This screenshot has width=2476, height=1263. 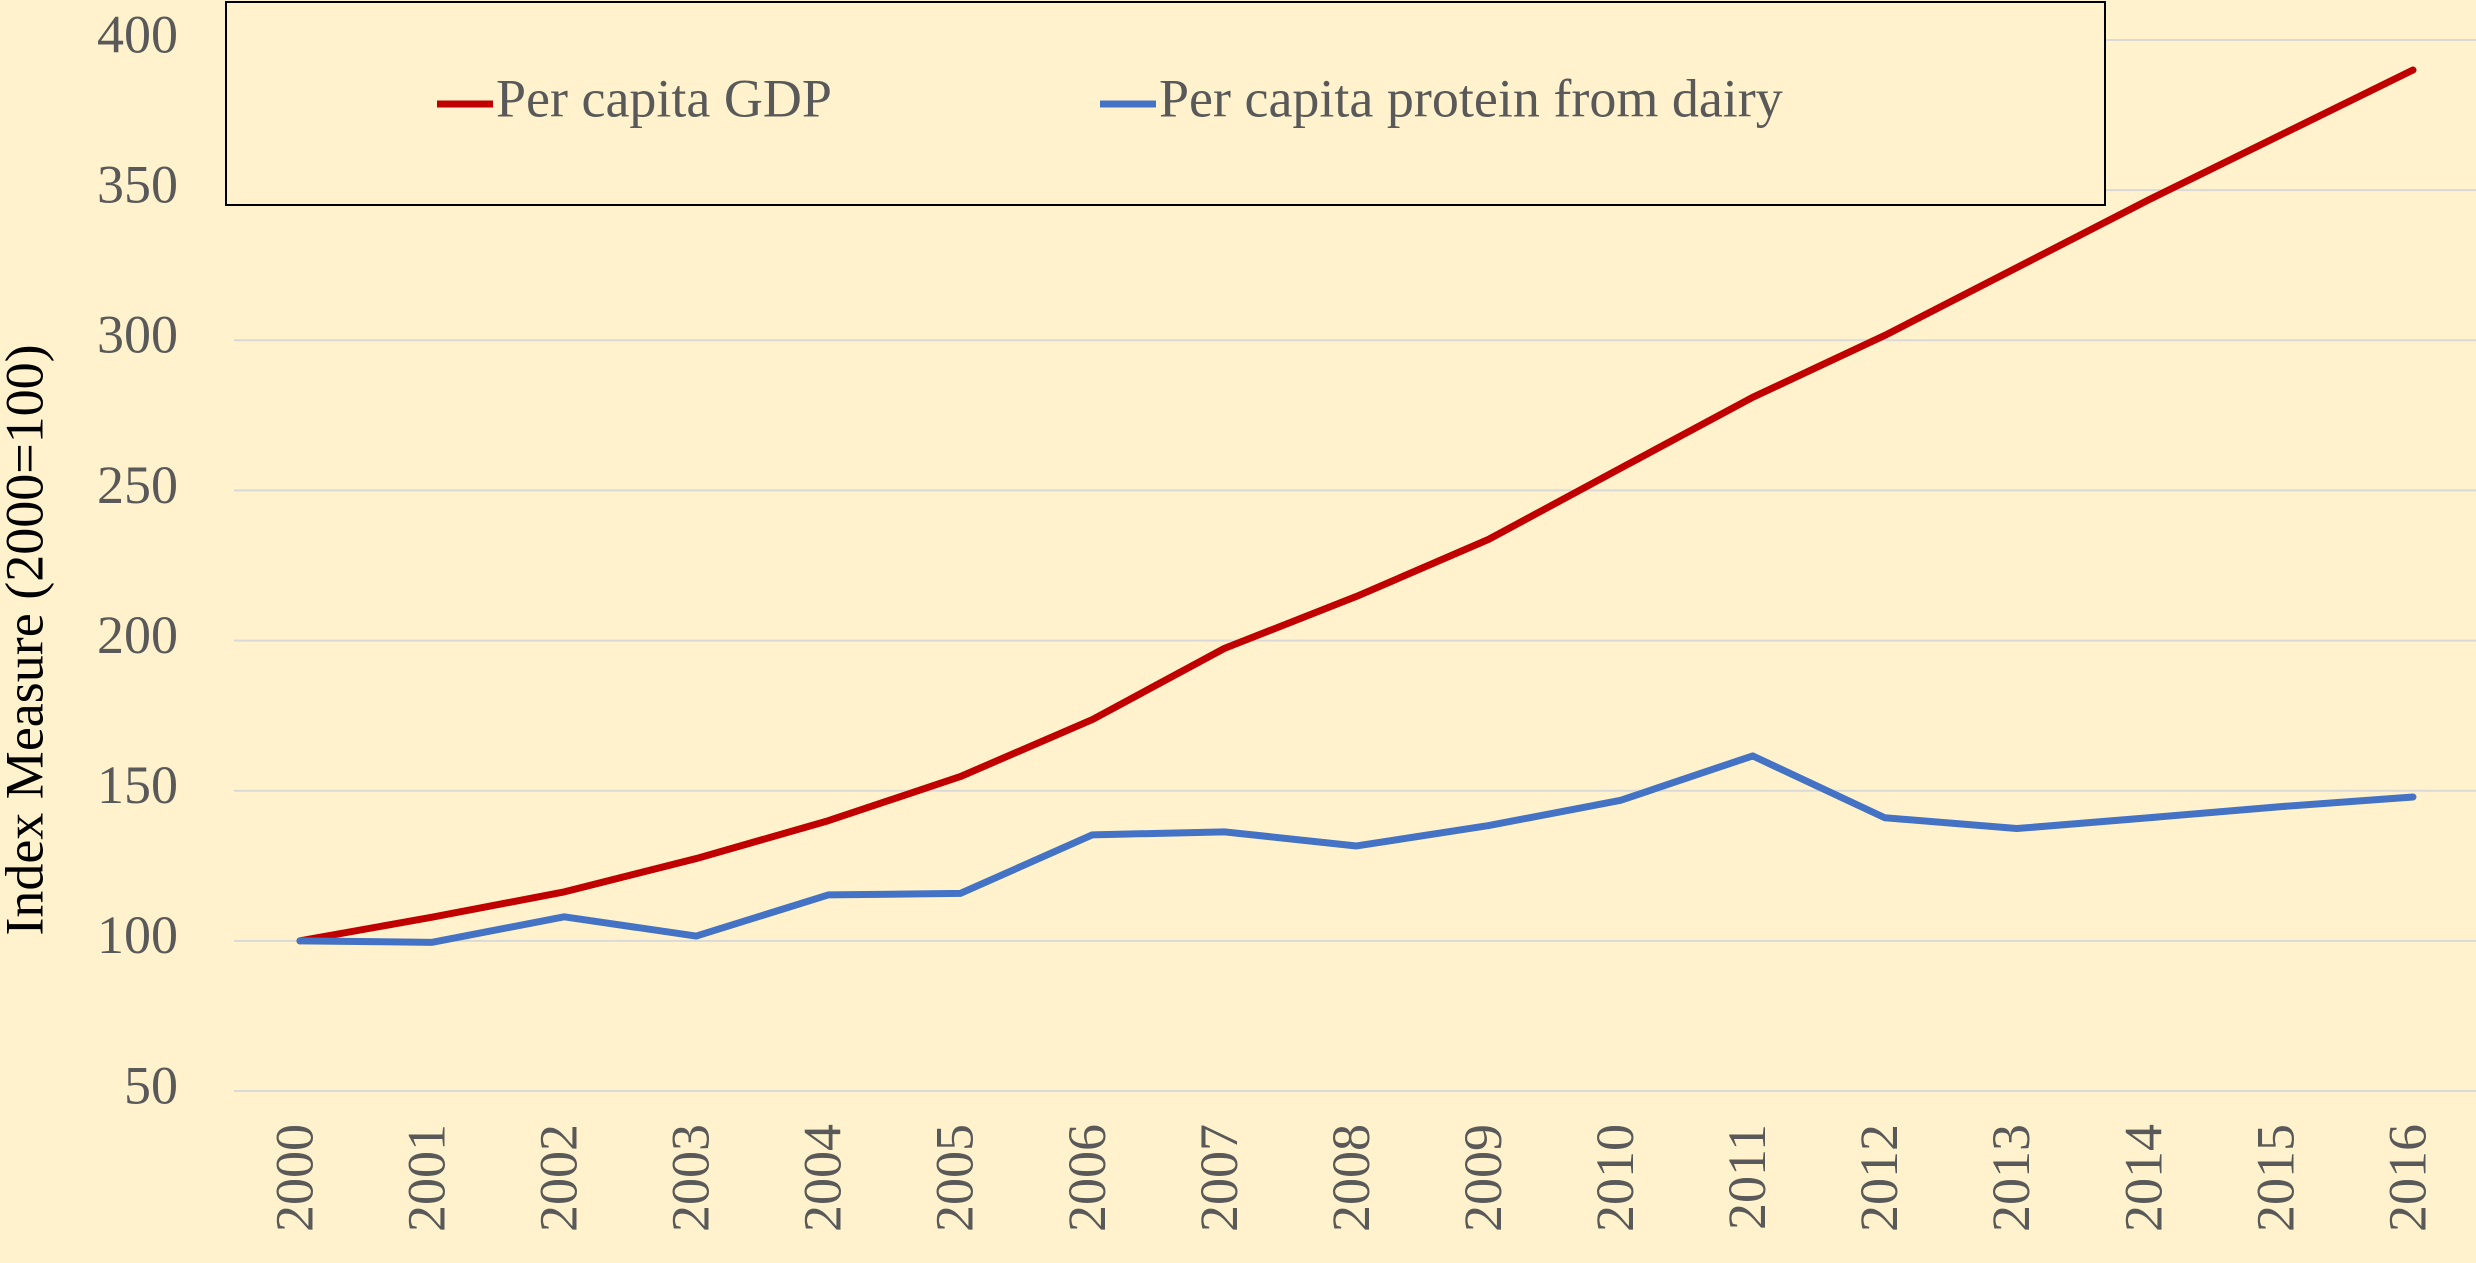 I want to click on x-tick-label: 2004, so click(x=823, y=1178).